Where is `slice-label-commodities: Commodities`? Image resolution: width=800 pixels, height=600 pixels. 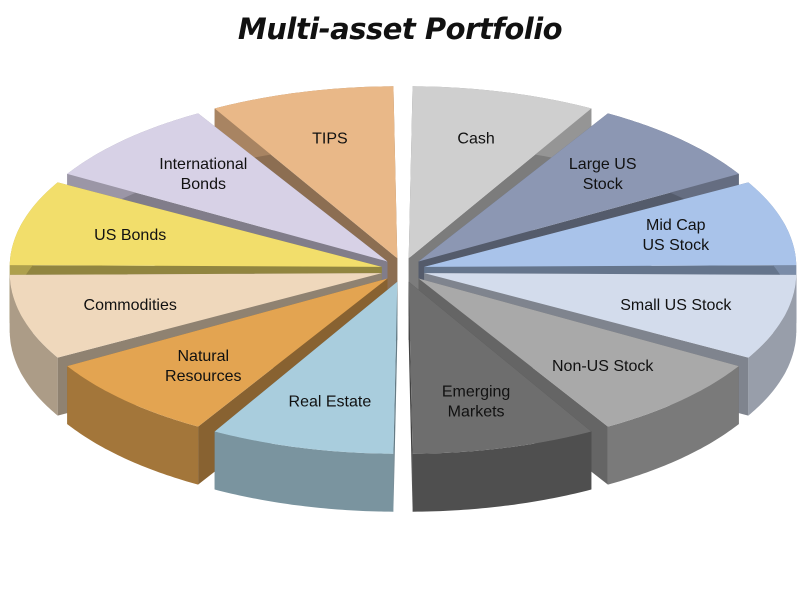 slice-label-commodities: Commodities is located at coordinates (130, 305).